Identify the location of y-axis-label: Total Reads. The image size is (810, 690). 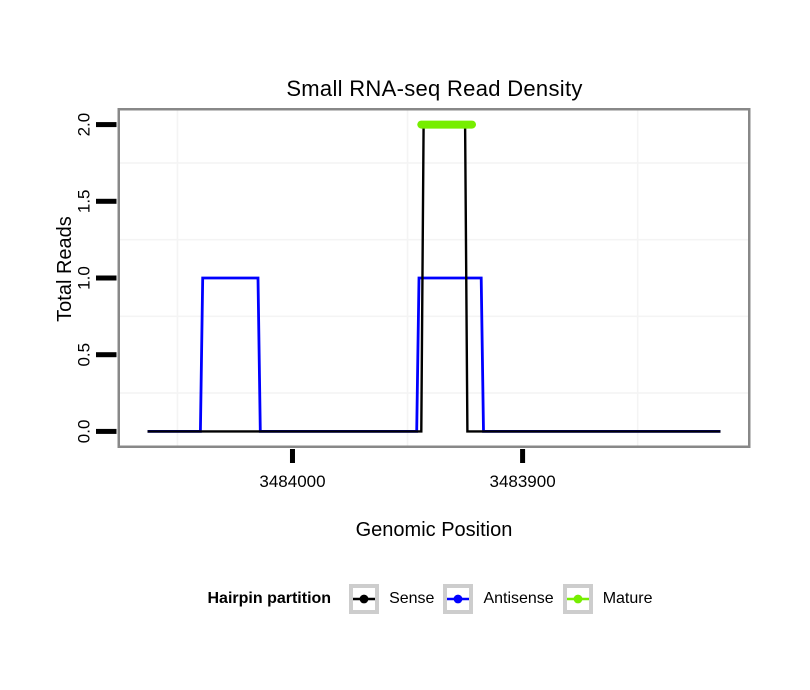
(65, 269).